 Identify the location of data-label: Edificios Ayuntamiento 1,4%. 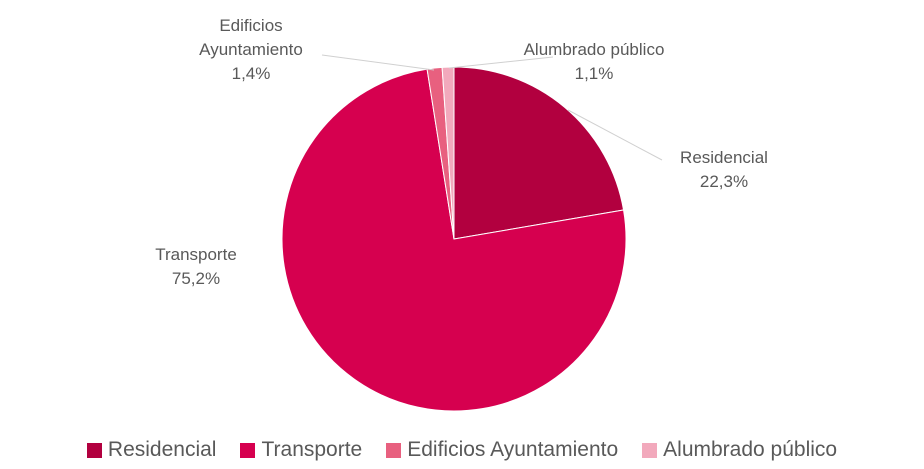
(251, 50).